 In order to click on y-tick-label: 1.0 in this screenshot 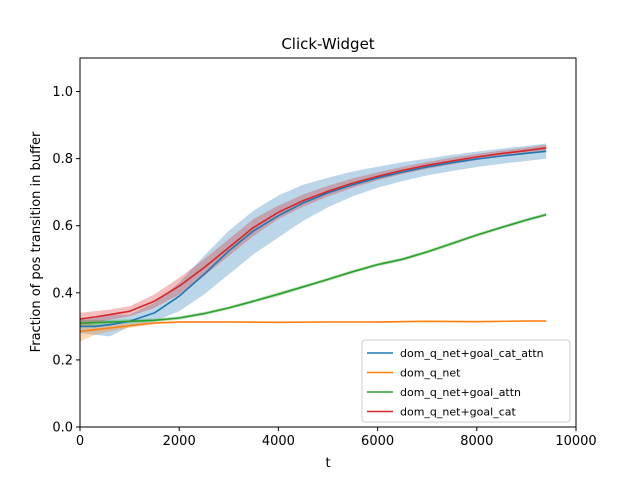, I will do `click(62, 92)`.